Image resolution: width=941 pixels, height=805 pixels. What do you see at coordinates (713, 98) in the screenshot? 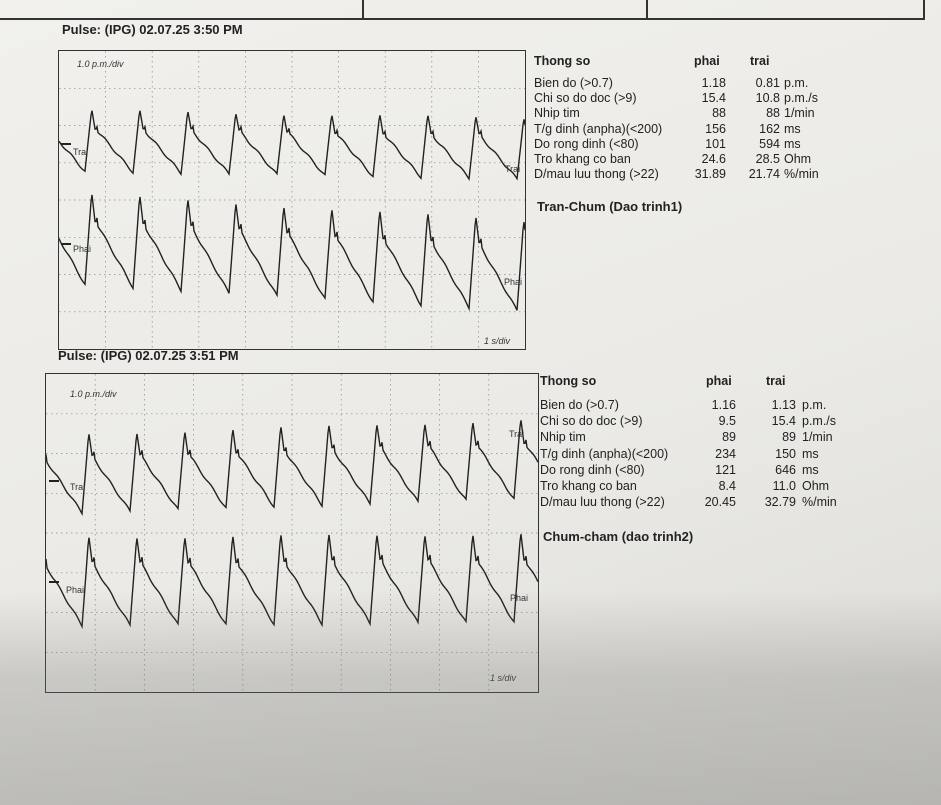
I see `param-phai-value: 15.4` at bounding box center [713, 98].